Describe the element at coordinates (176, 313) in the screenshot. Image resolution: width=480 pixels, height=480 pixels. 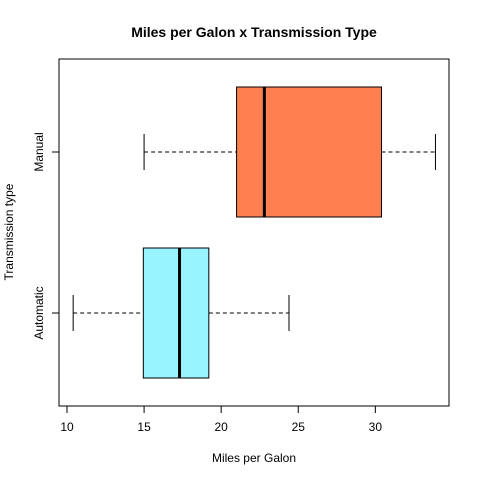
I see `iqr-box-automatic` at that location.